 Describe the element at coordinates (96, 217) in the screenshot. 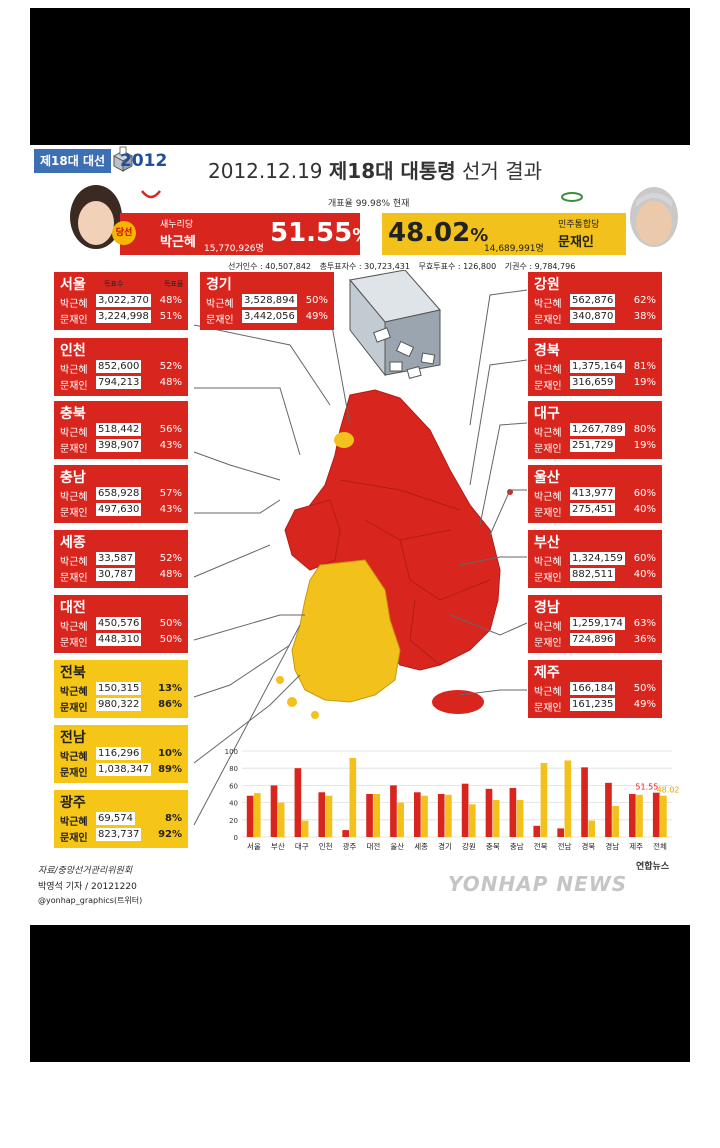

I see `park-portrait` at that location.